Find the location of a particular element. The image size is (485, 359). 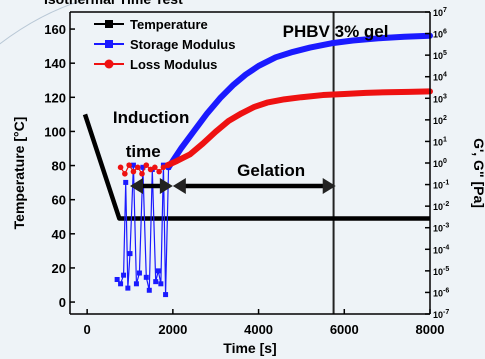

vertical-marker-label: PHBV 3% gel is located at coordinates (336, 31).